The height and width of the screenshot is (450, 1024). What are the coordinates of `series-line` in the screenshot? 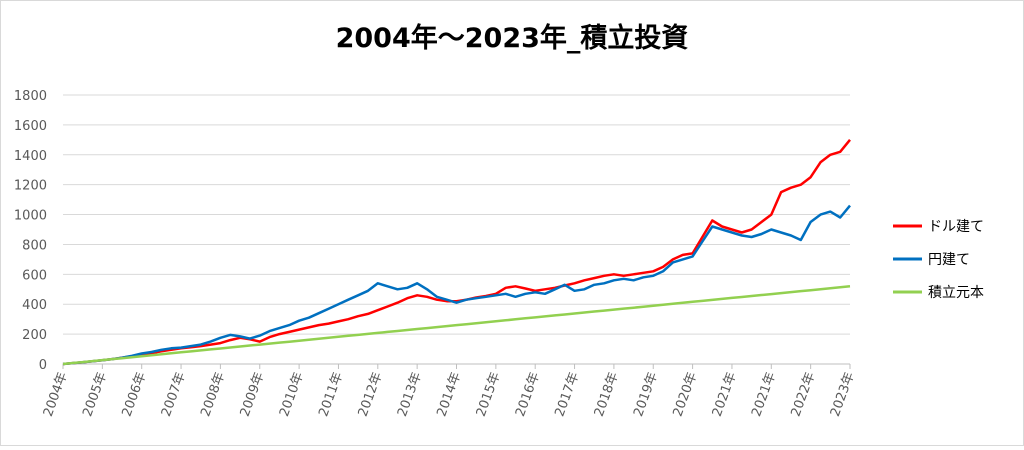 It's located at (456, 325).